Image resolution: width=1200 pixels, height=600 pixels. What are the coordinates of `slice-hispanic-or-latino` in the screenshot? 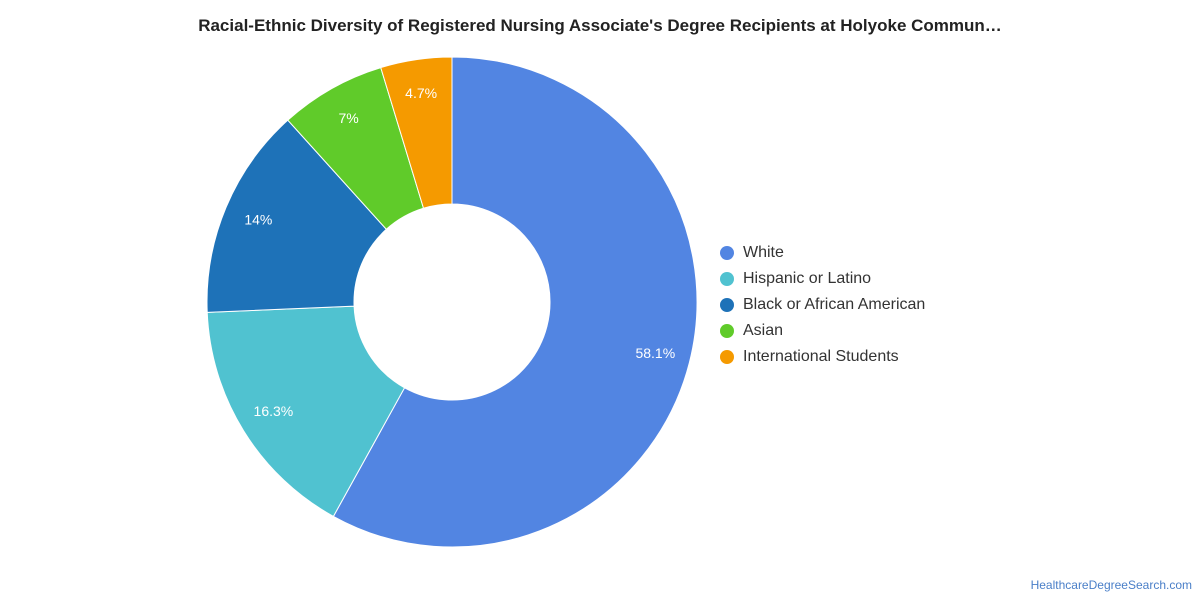 It's located at (306, 411).